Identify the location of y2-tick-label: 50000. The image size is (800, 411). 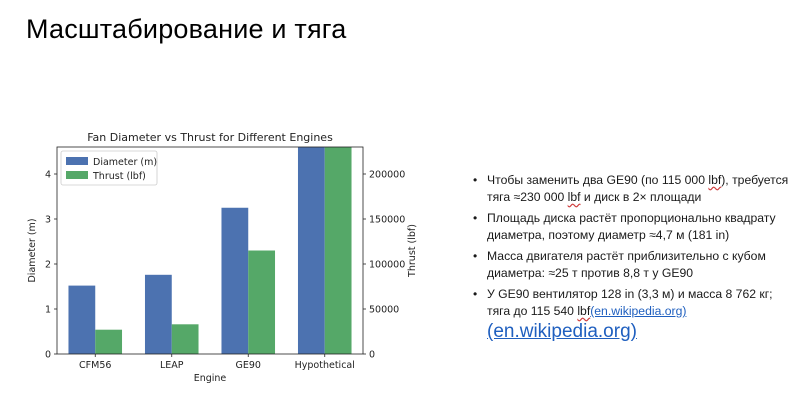
(384, 310).